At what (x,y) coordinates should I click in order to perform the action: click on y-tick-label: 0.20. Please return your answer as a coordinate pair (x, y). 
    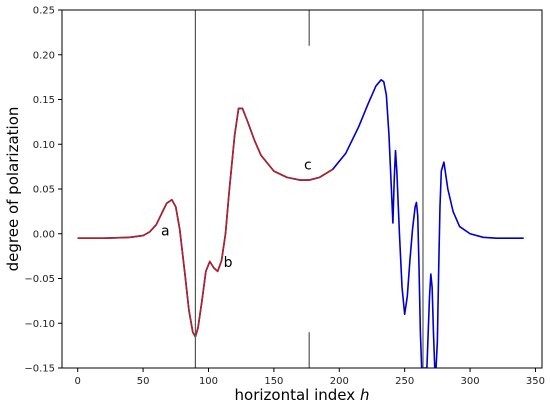
    Looking at the image, I should click on (44, 55).